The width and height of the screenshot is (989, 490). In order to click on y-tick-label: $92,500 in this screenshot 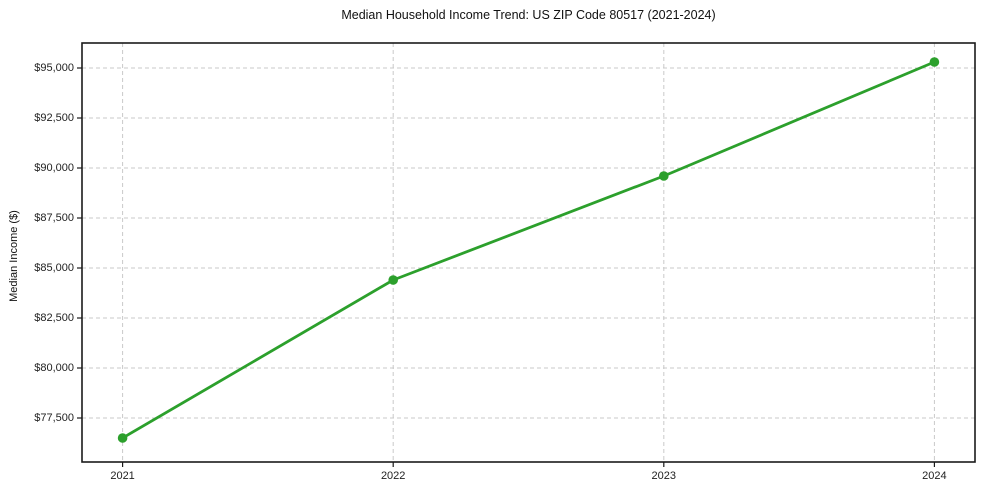, I will do `click(54, 117)`.